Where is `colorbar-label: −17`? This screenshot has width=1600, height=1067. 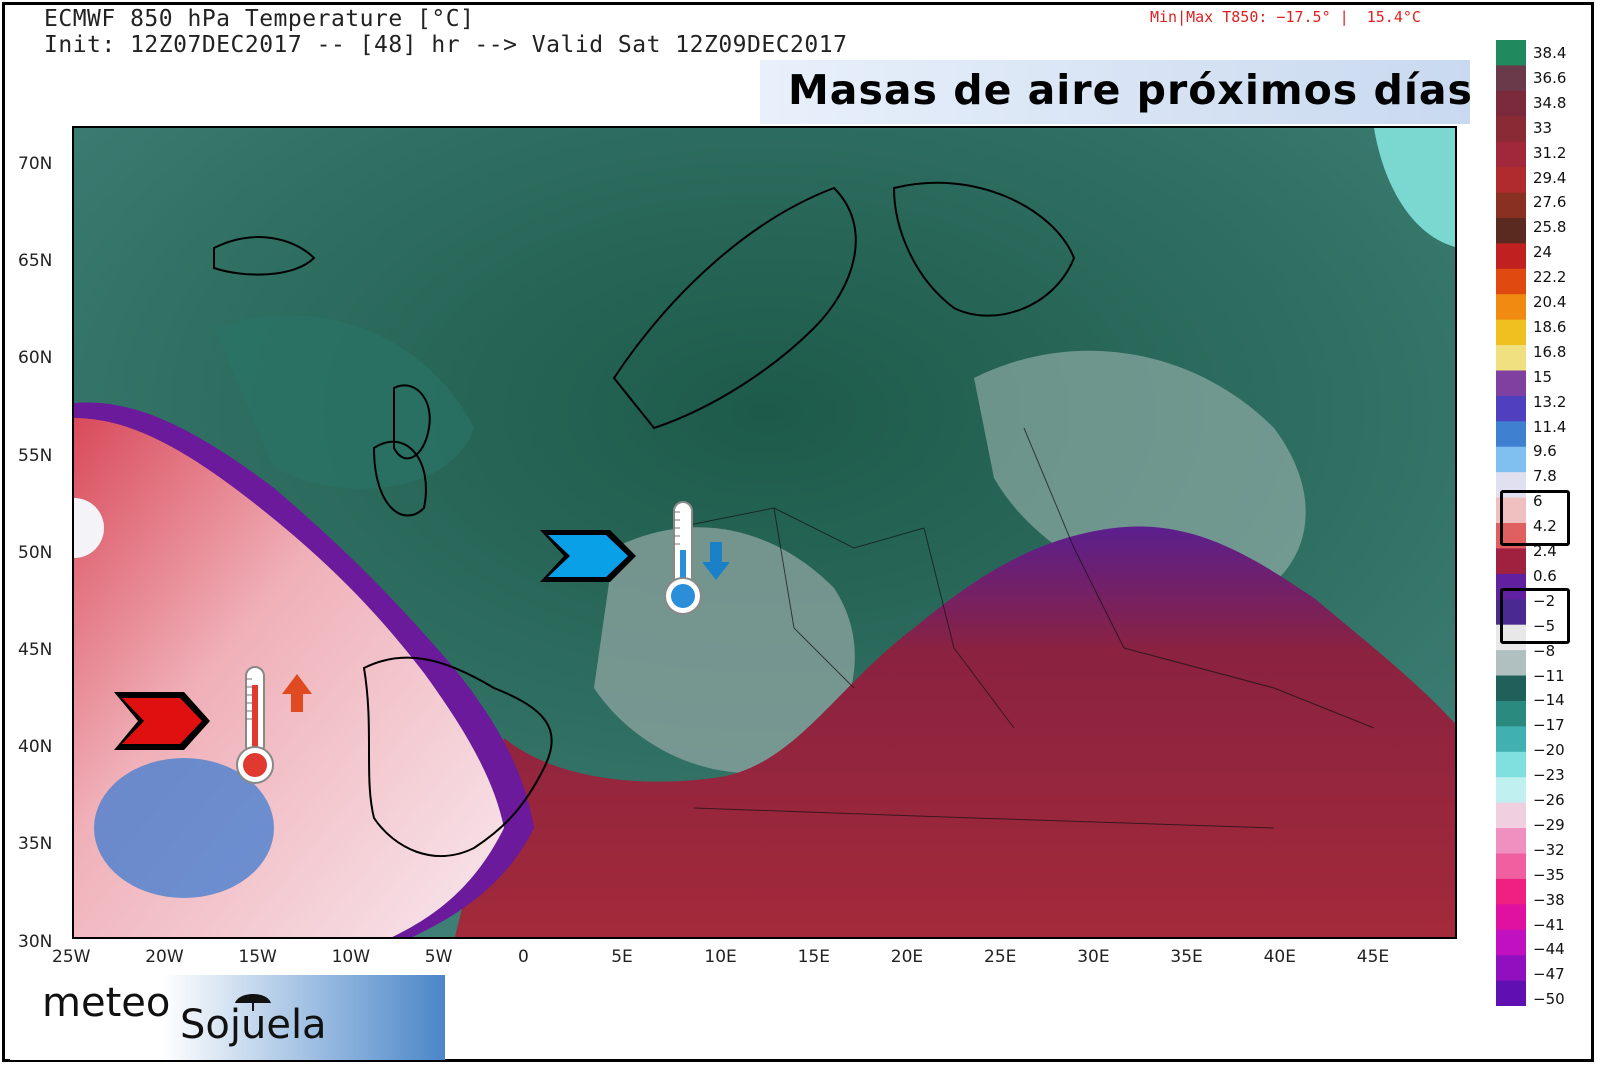 colorbar-label: −17 is located at coordinates (1549, 725).